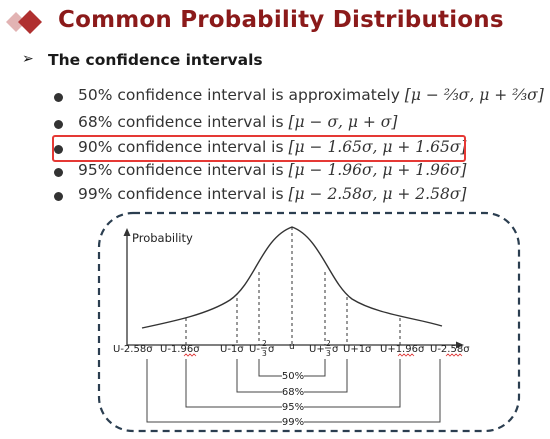 Image resolution: width=550 pixels, height=439 pixels. Describe the element at coordinates (127, 232) in the screenshot. I see `y-axis-arrow-icon` at that location.